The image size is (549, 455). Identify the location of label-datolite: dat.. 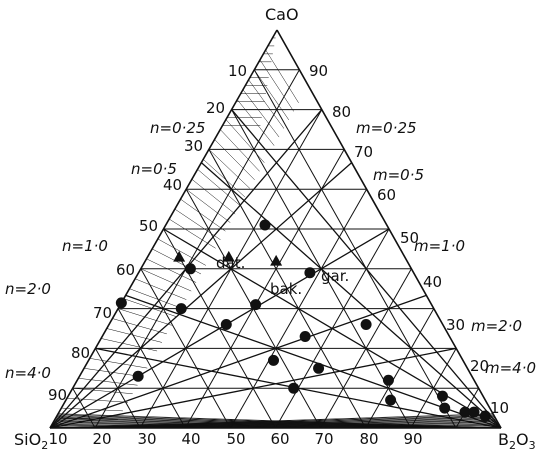
(230, 263).